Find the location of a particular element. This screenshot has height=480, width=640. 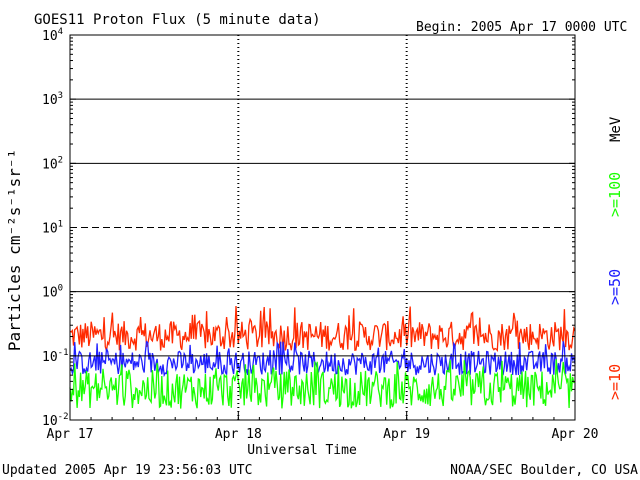

footer-credit: NOAA/SEC Boulder, CO USA is located at coordinates (544, 470).